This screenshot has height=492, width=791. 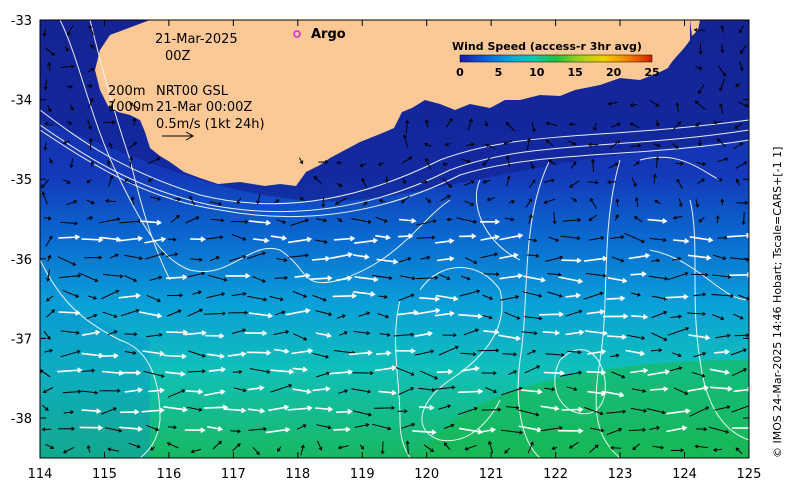 I want to click on colorbar-tick-label: 20, so click(x=614, y=72).